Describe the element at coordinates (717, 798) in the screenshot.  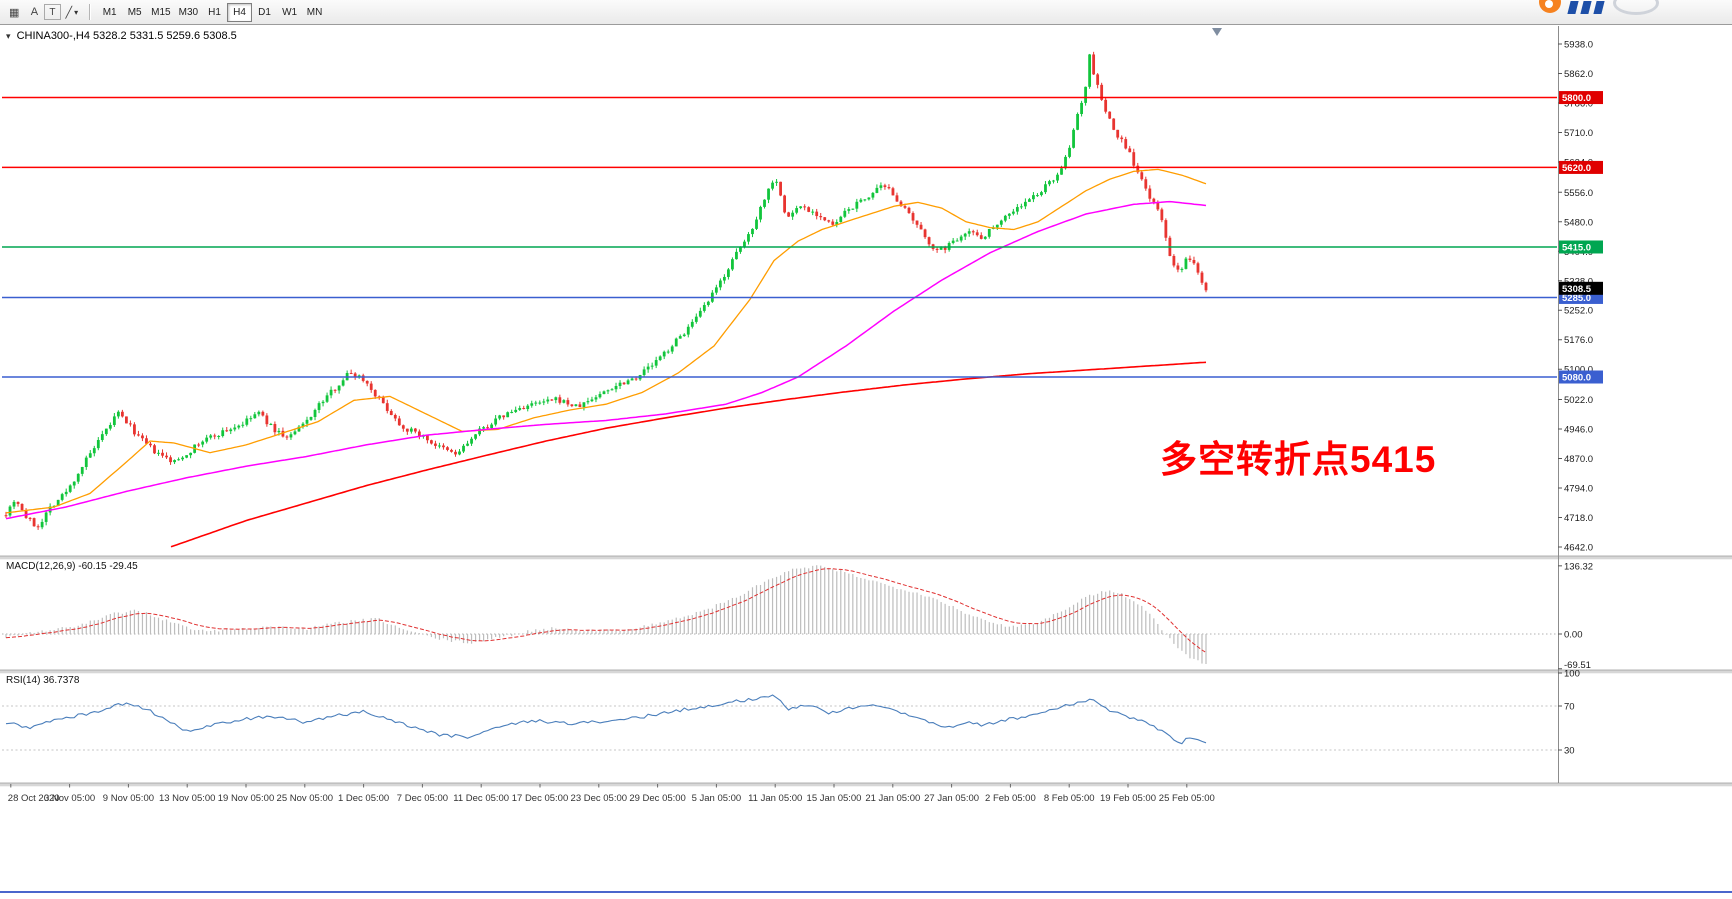
I see `svg-text: 5 Jan 05:00` at that location.